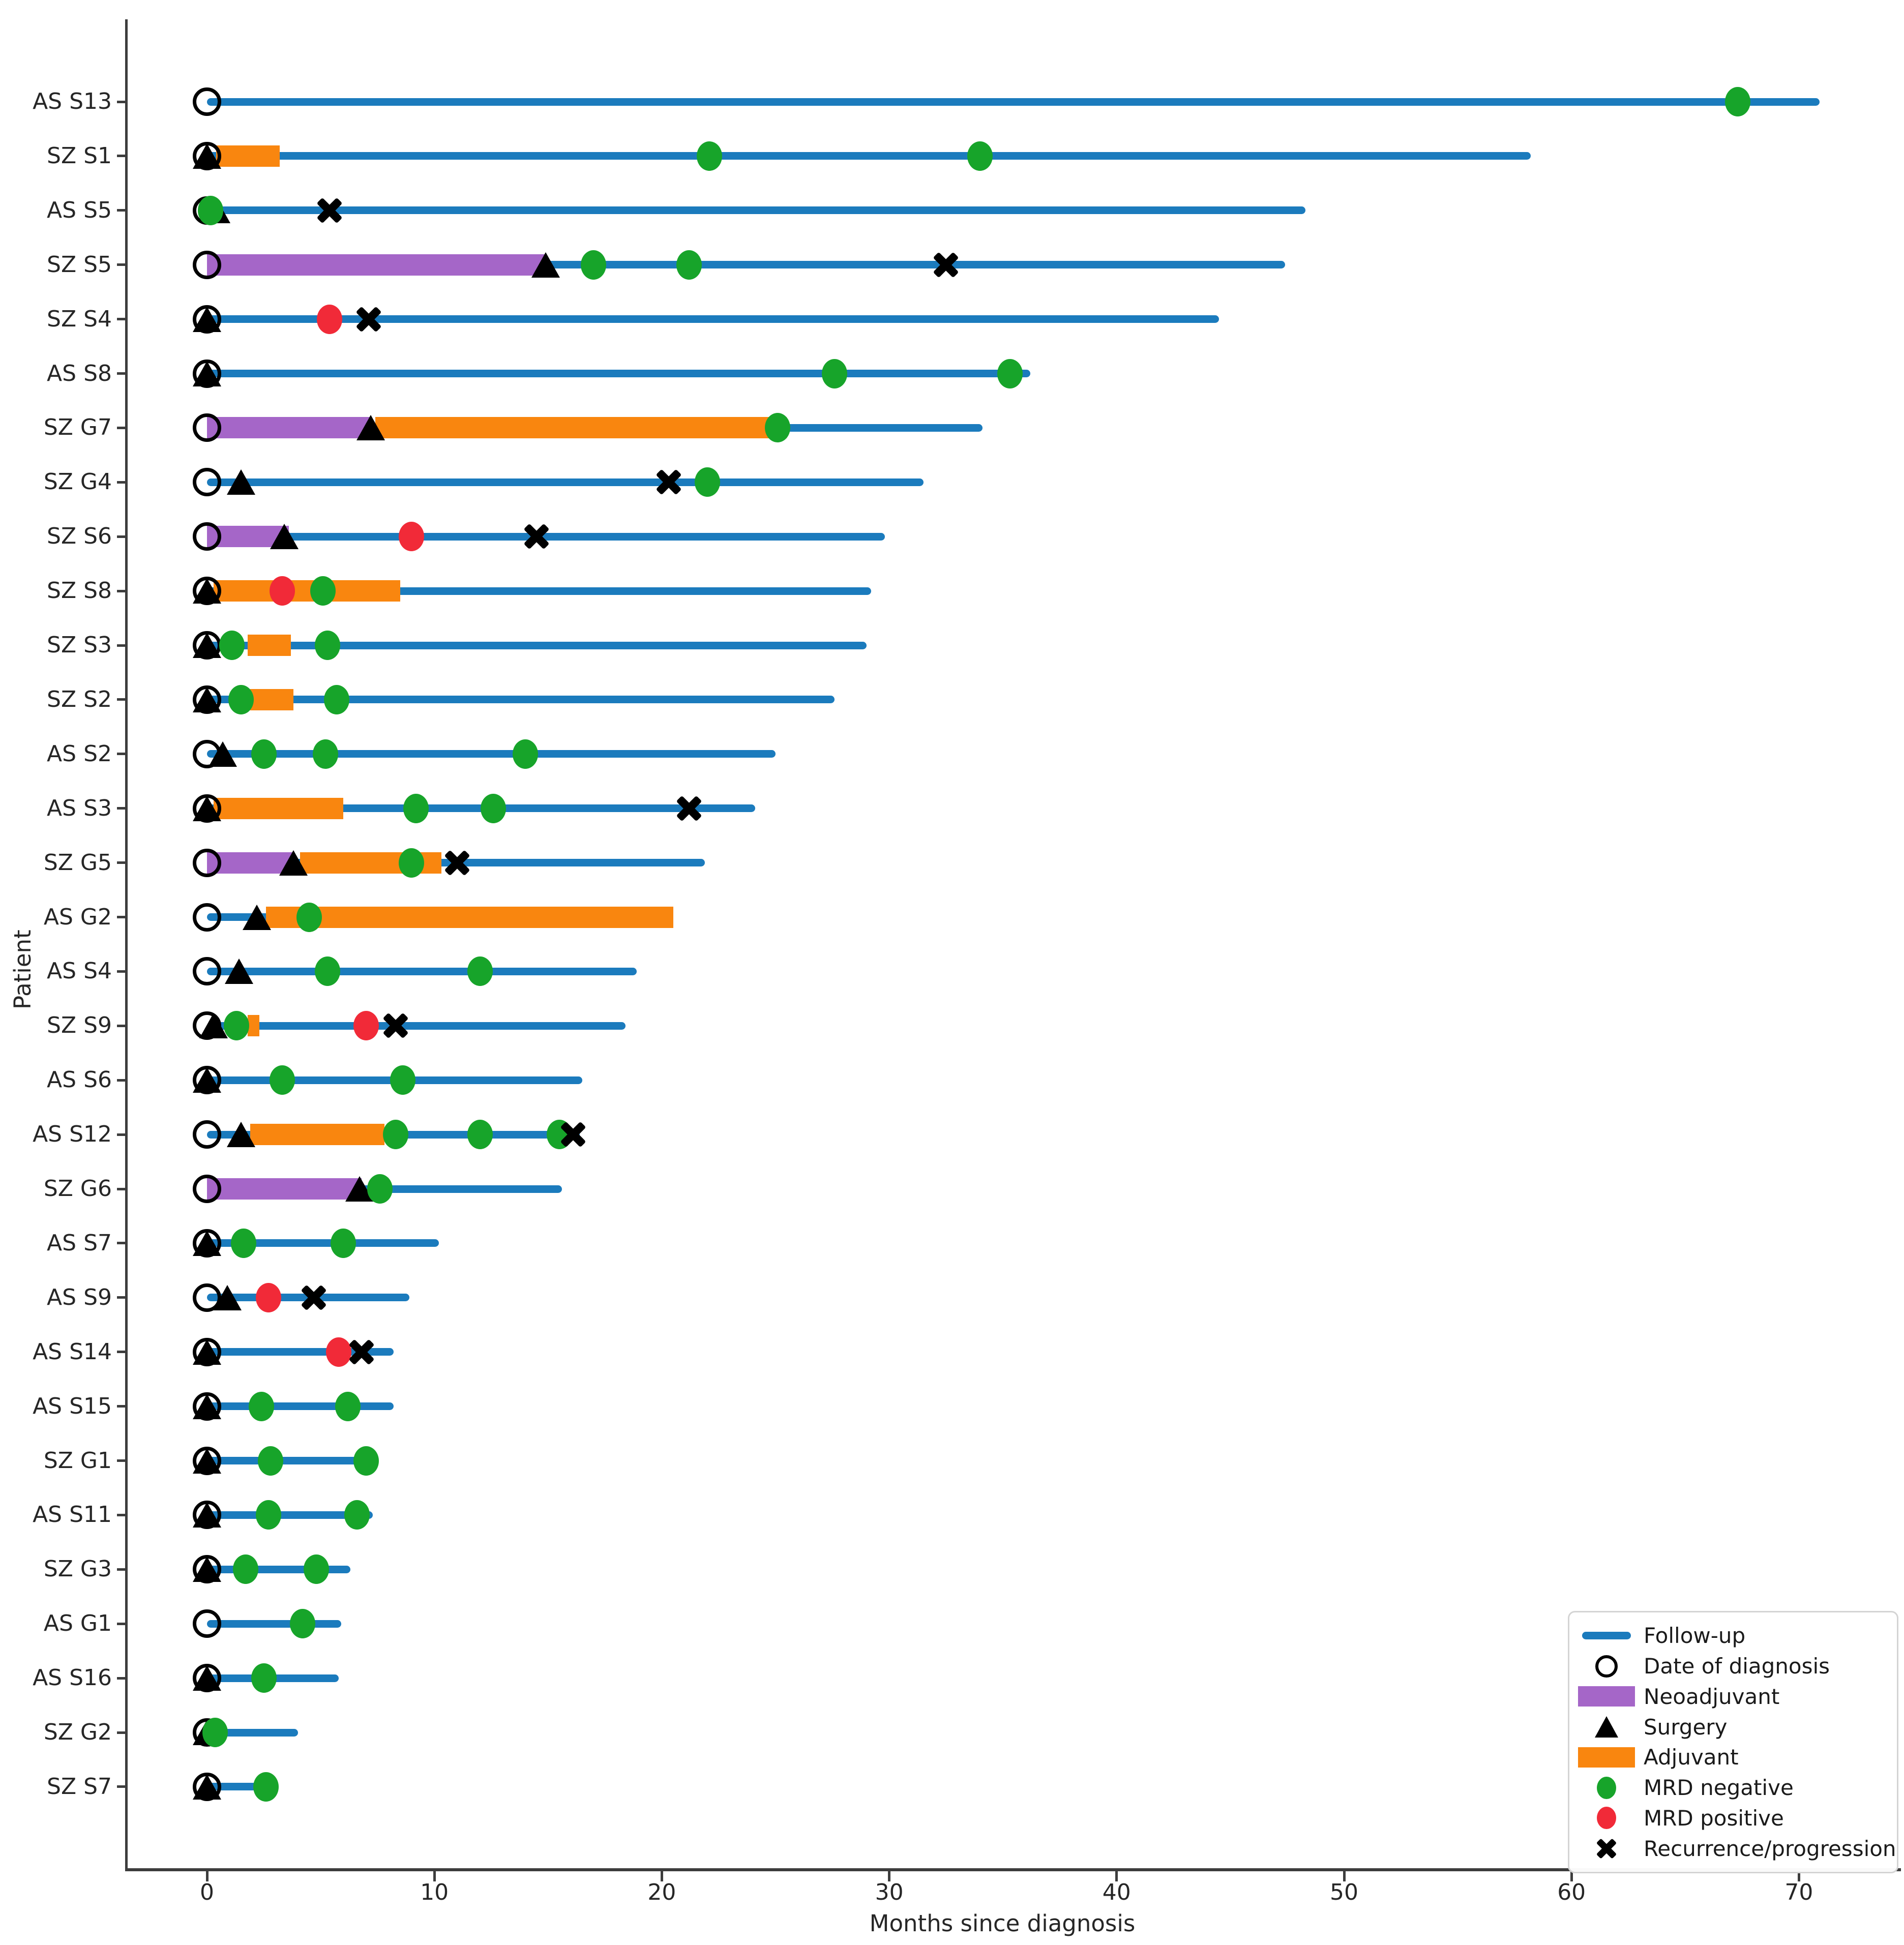 This screenshot has width=1904, height=1945. I want to click on x-tick-label: 30, so click(889, 1892).